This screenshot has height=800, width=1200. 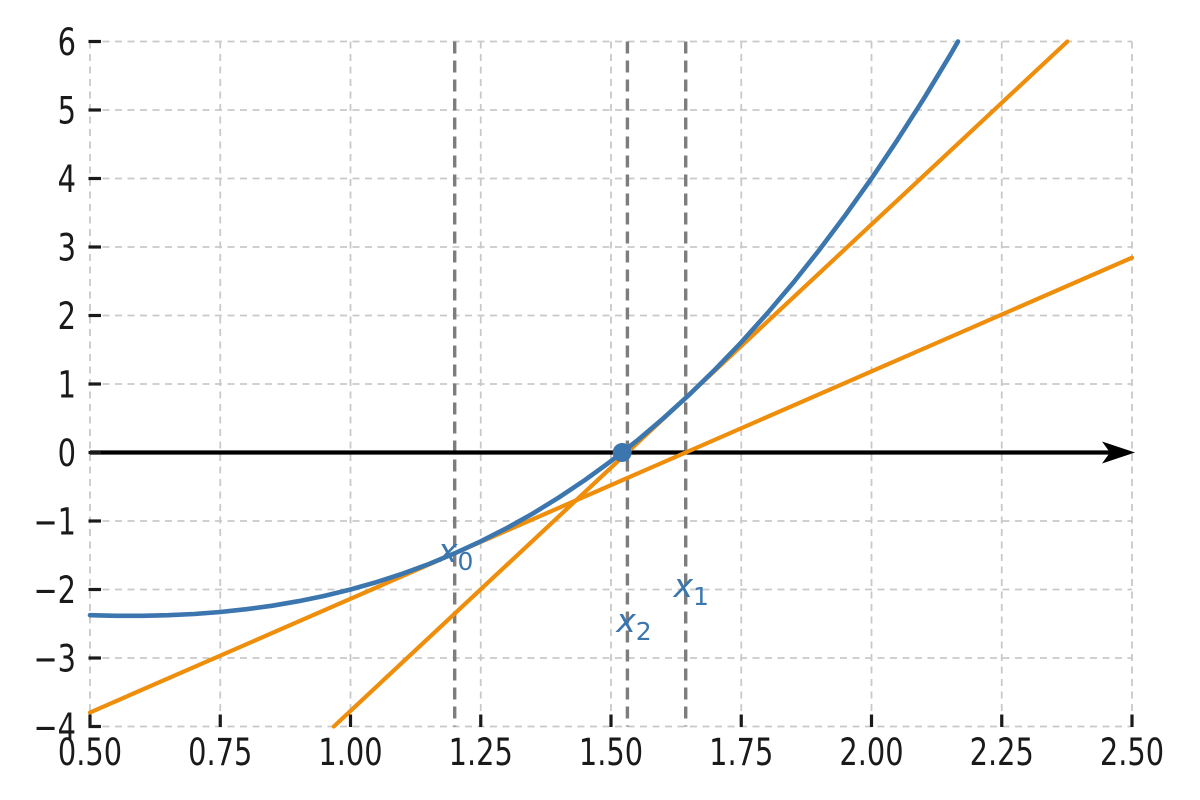 What do you see at coordinates (220, 752) in the screenshot?
I see `x-tick-label: 0.75` at bounding box center [220, 752].